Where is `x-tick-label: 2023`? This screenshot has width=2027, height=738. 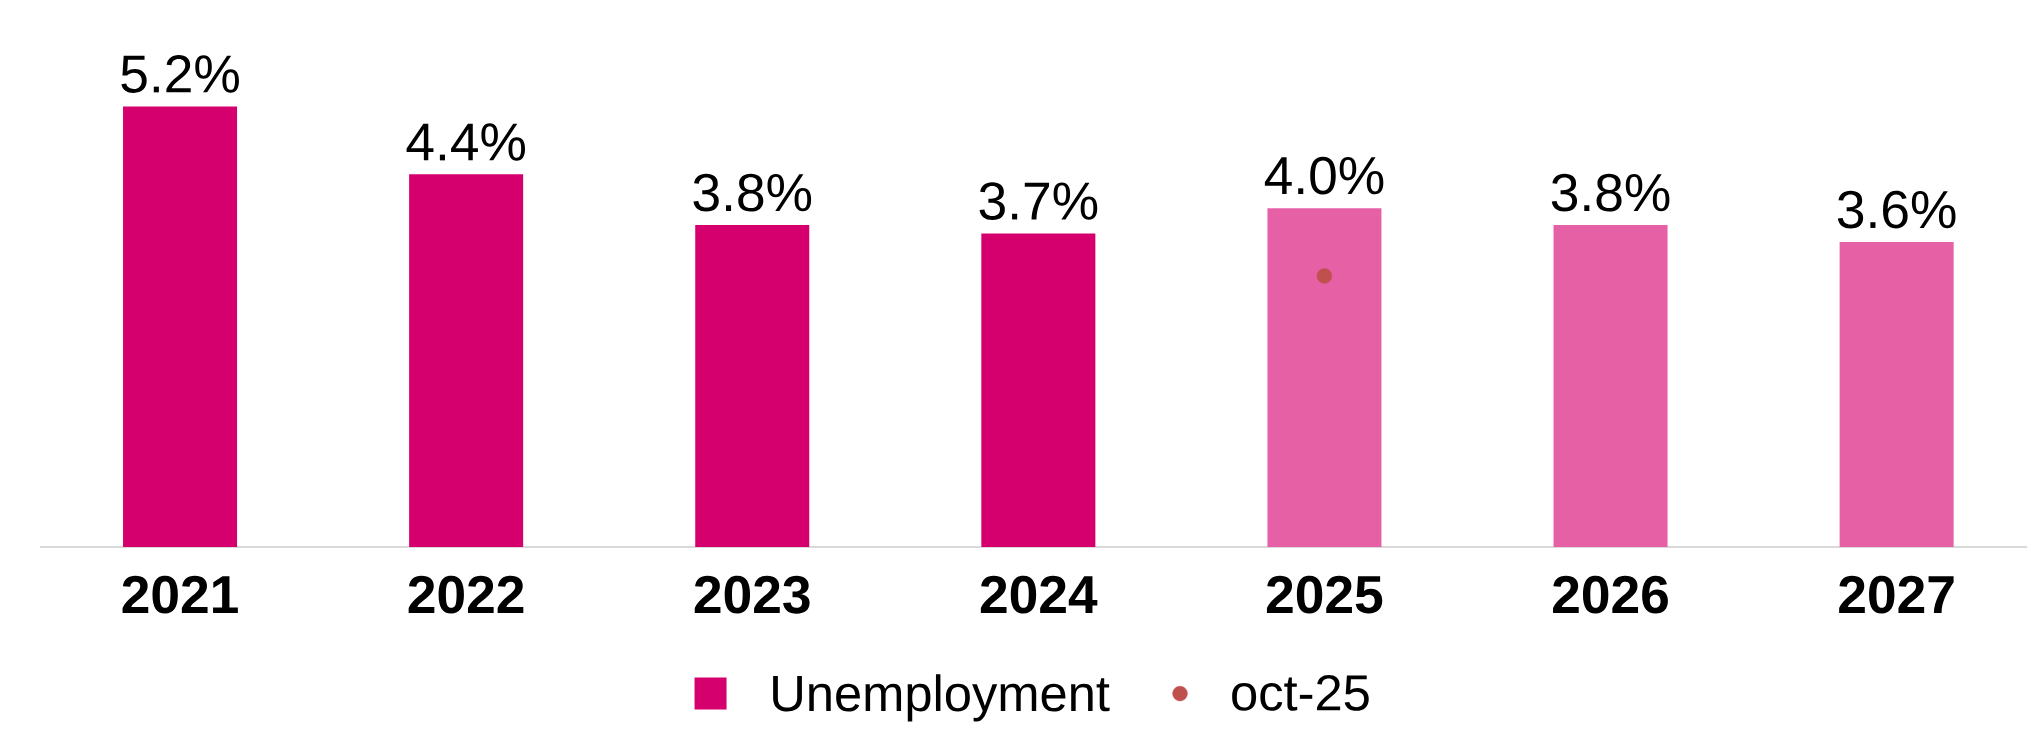
x-tick-label: 2023 is located at coordinates (752, 594).